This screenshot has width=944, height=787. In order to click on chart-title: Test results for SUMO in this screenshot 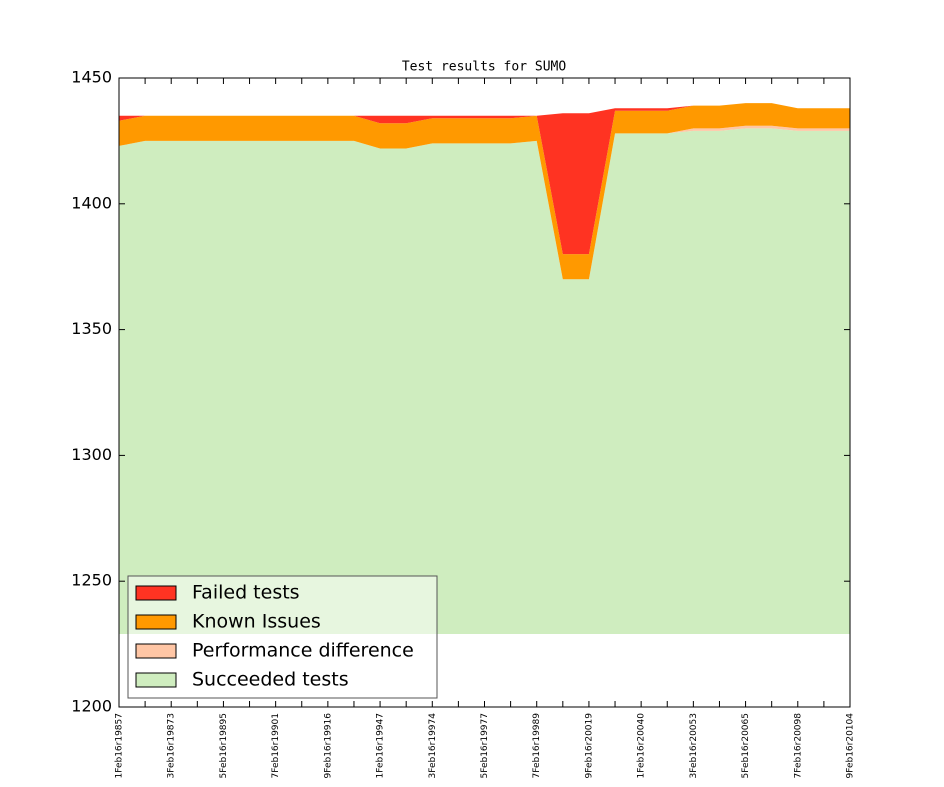, I will do `click(484, 67)`.